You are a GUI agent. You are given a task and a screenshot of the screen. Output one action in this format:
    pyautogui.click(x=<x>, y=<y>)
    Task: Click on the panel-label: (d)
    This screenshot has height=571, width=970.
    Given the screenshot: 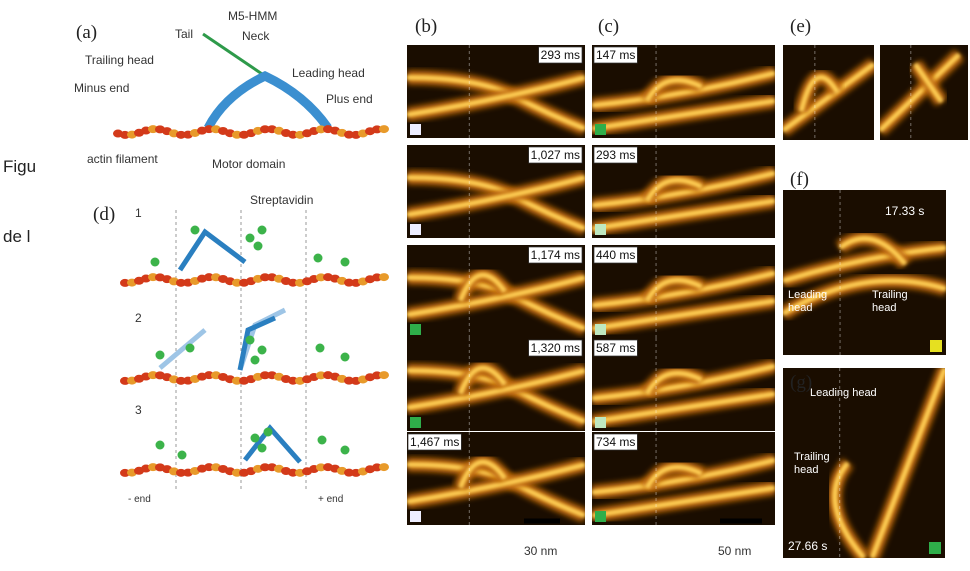 What is the action you would take?
    pyautogui.click(x=104, y=214)
    